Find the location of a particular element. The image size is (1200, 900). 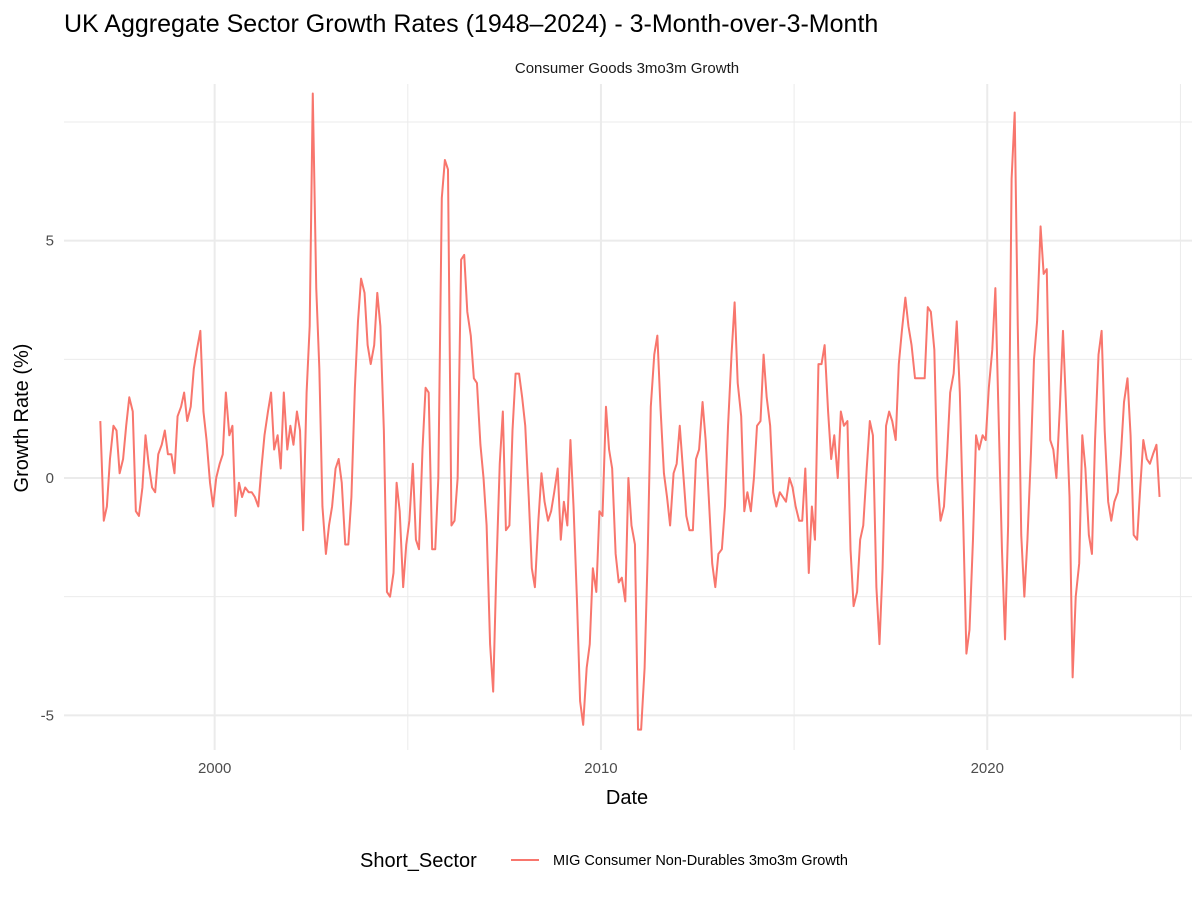

x-axis-tick-labels: 2000 2010 2020 is located at coordinates (601, 768).